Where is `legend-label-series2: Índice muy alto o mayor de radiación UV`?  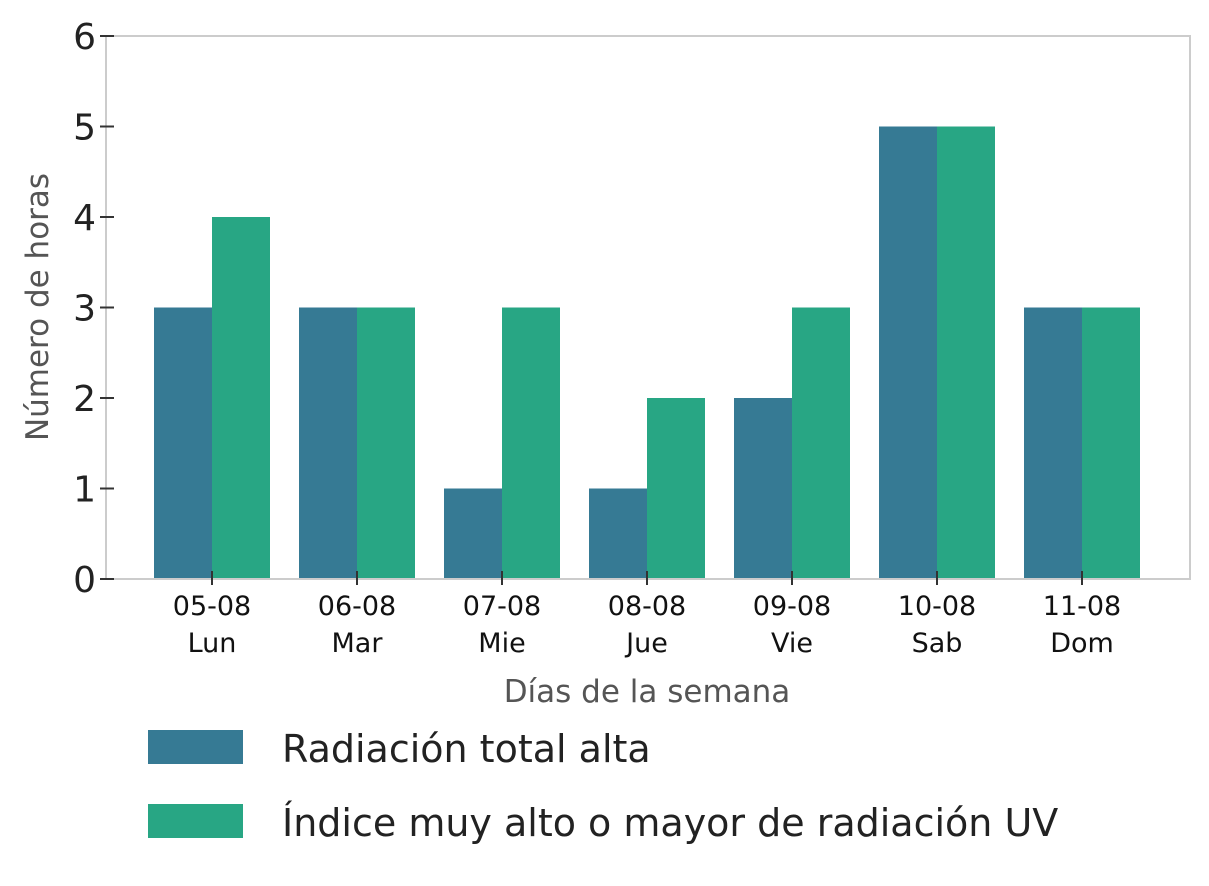 legend-label-series2: Índice muy alto o mayor de radiación UV is located at coordinates (670, 823).